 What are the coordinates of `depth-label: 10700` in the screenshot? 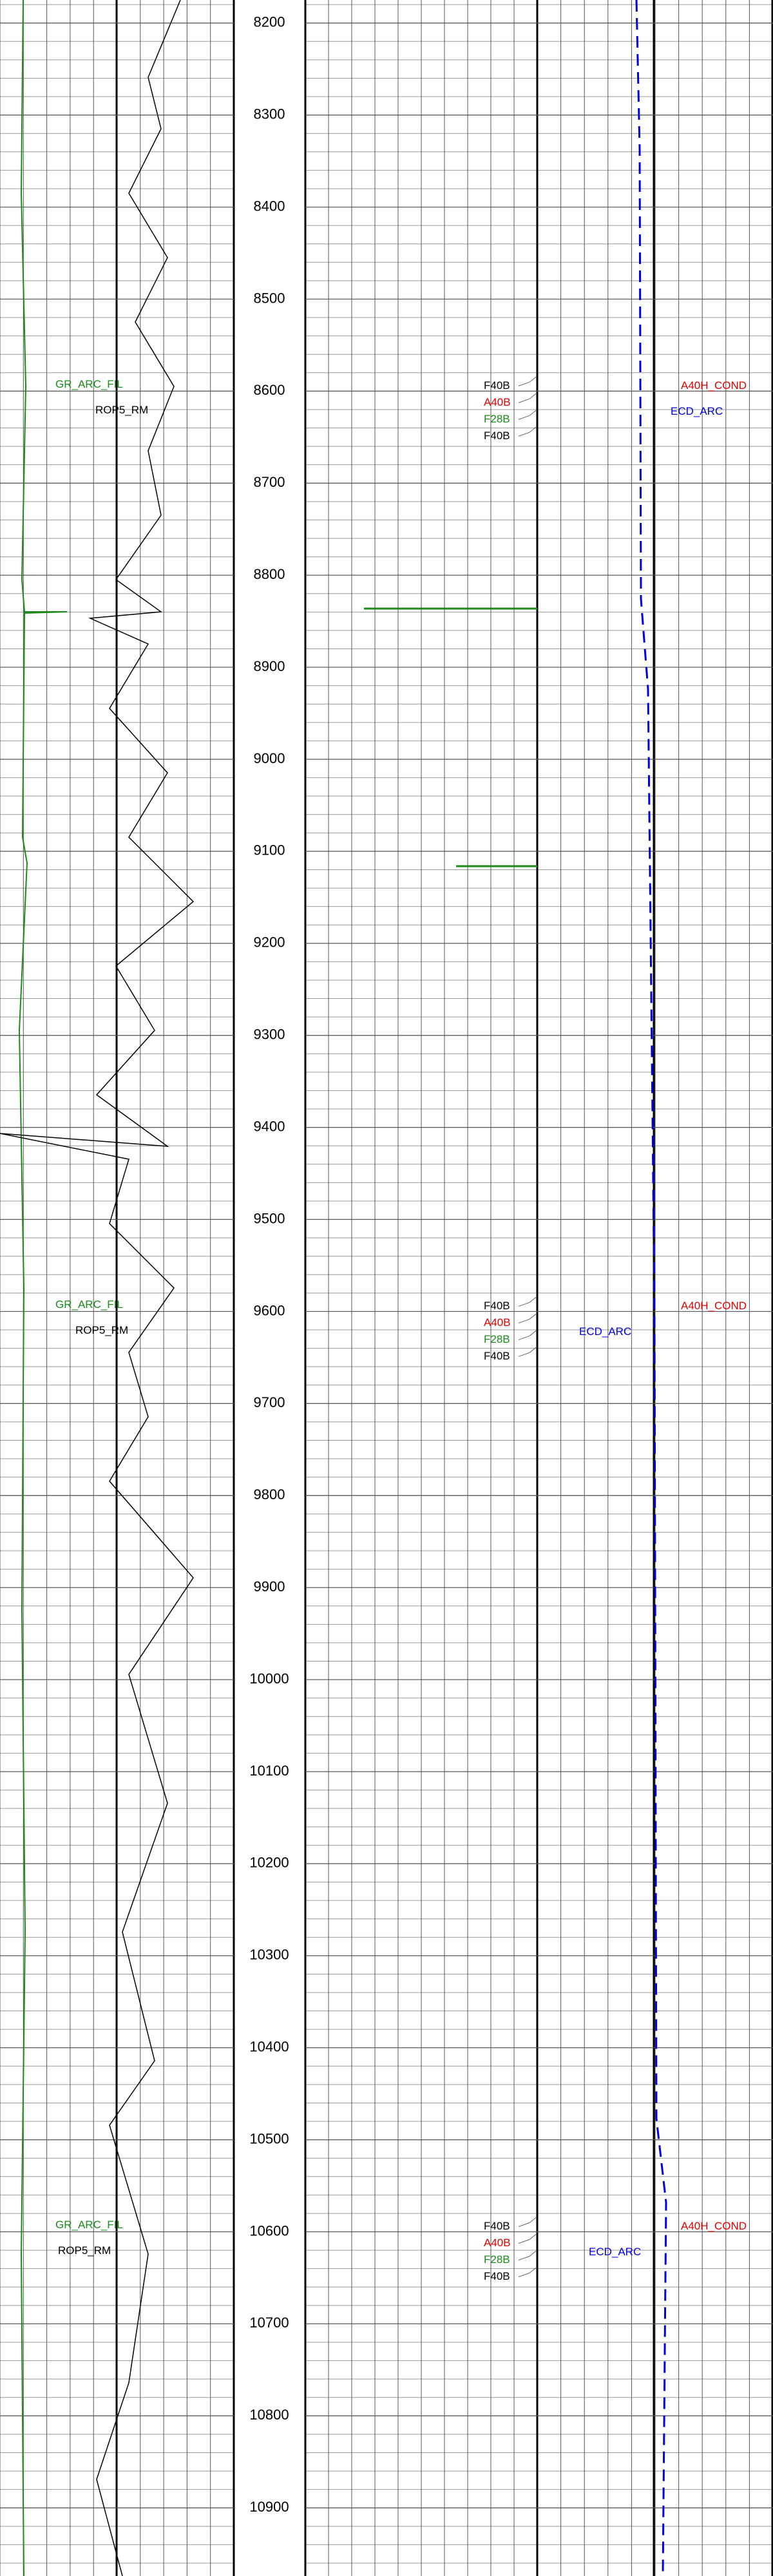 It's located at (269, 2323).